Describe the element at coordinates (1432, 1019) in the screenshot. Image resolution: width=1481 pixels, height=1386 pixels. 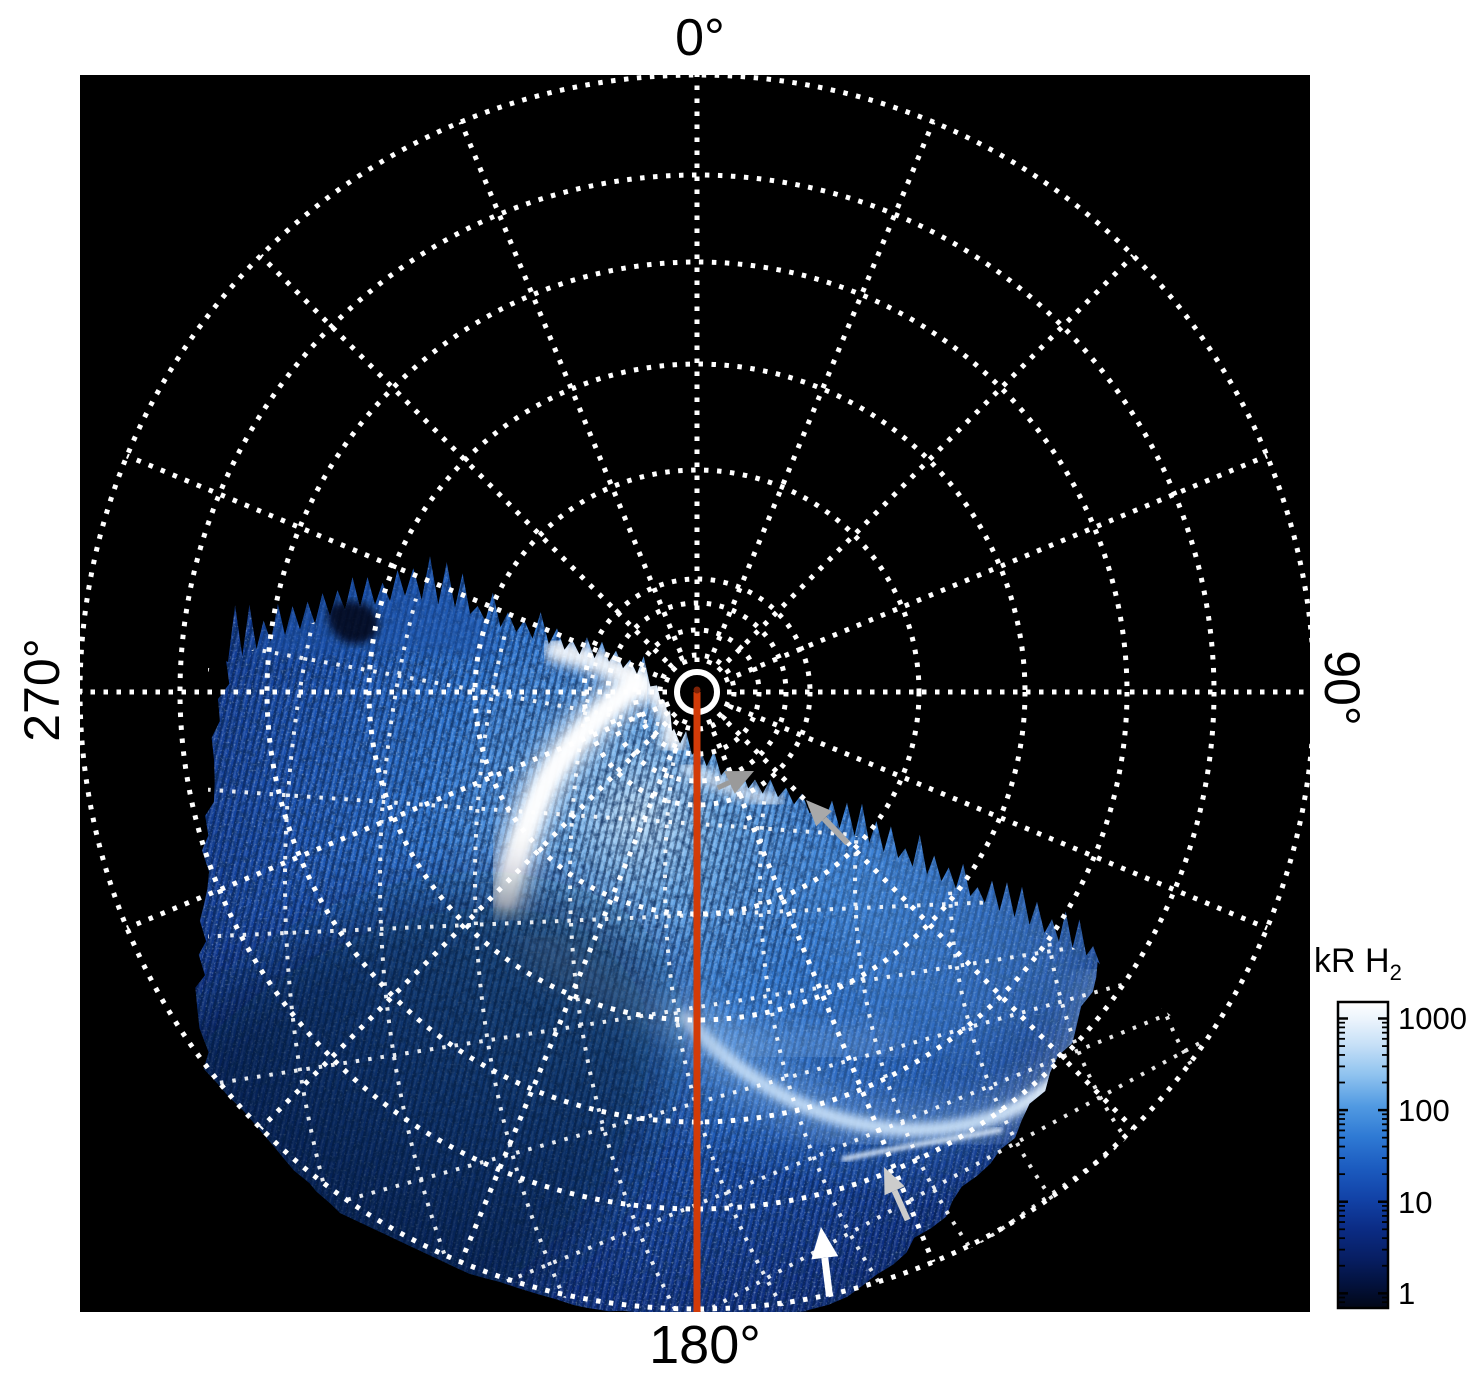
I see `colorbar-tick-1000: 1000` at that location.